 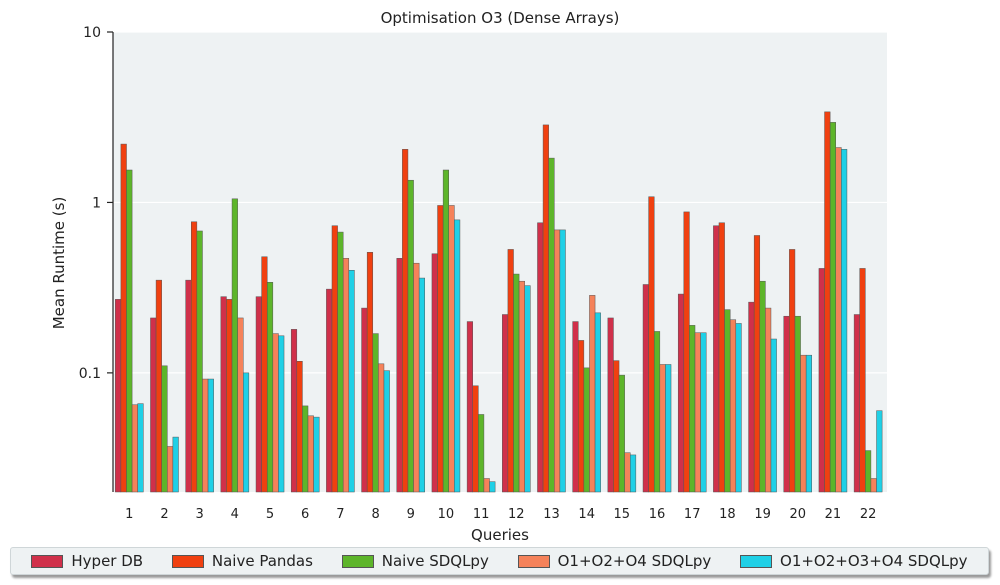 I want to click on legend-swatch, so click(x=187, y=561).